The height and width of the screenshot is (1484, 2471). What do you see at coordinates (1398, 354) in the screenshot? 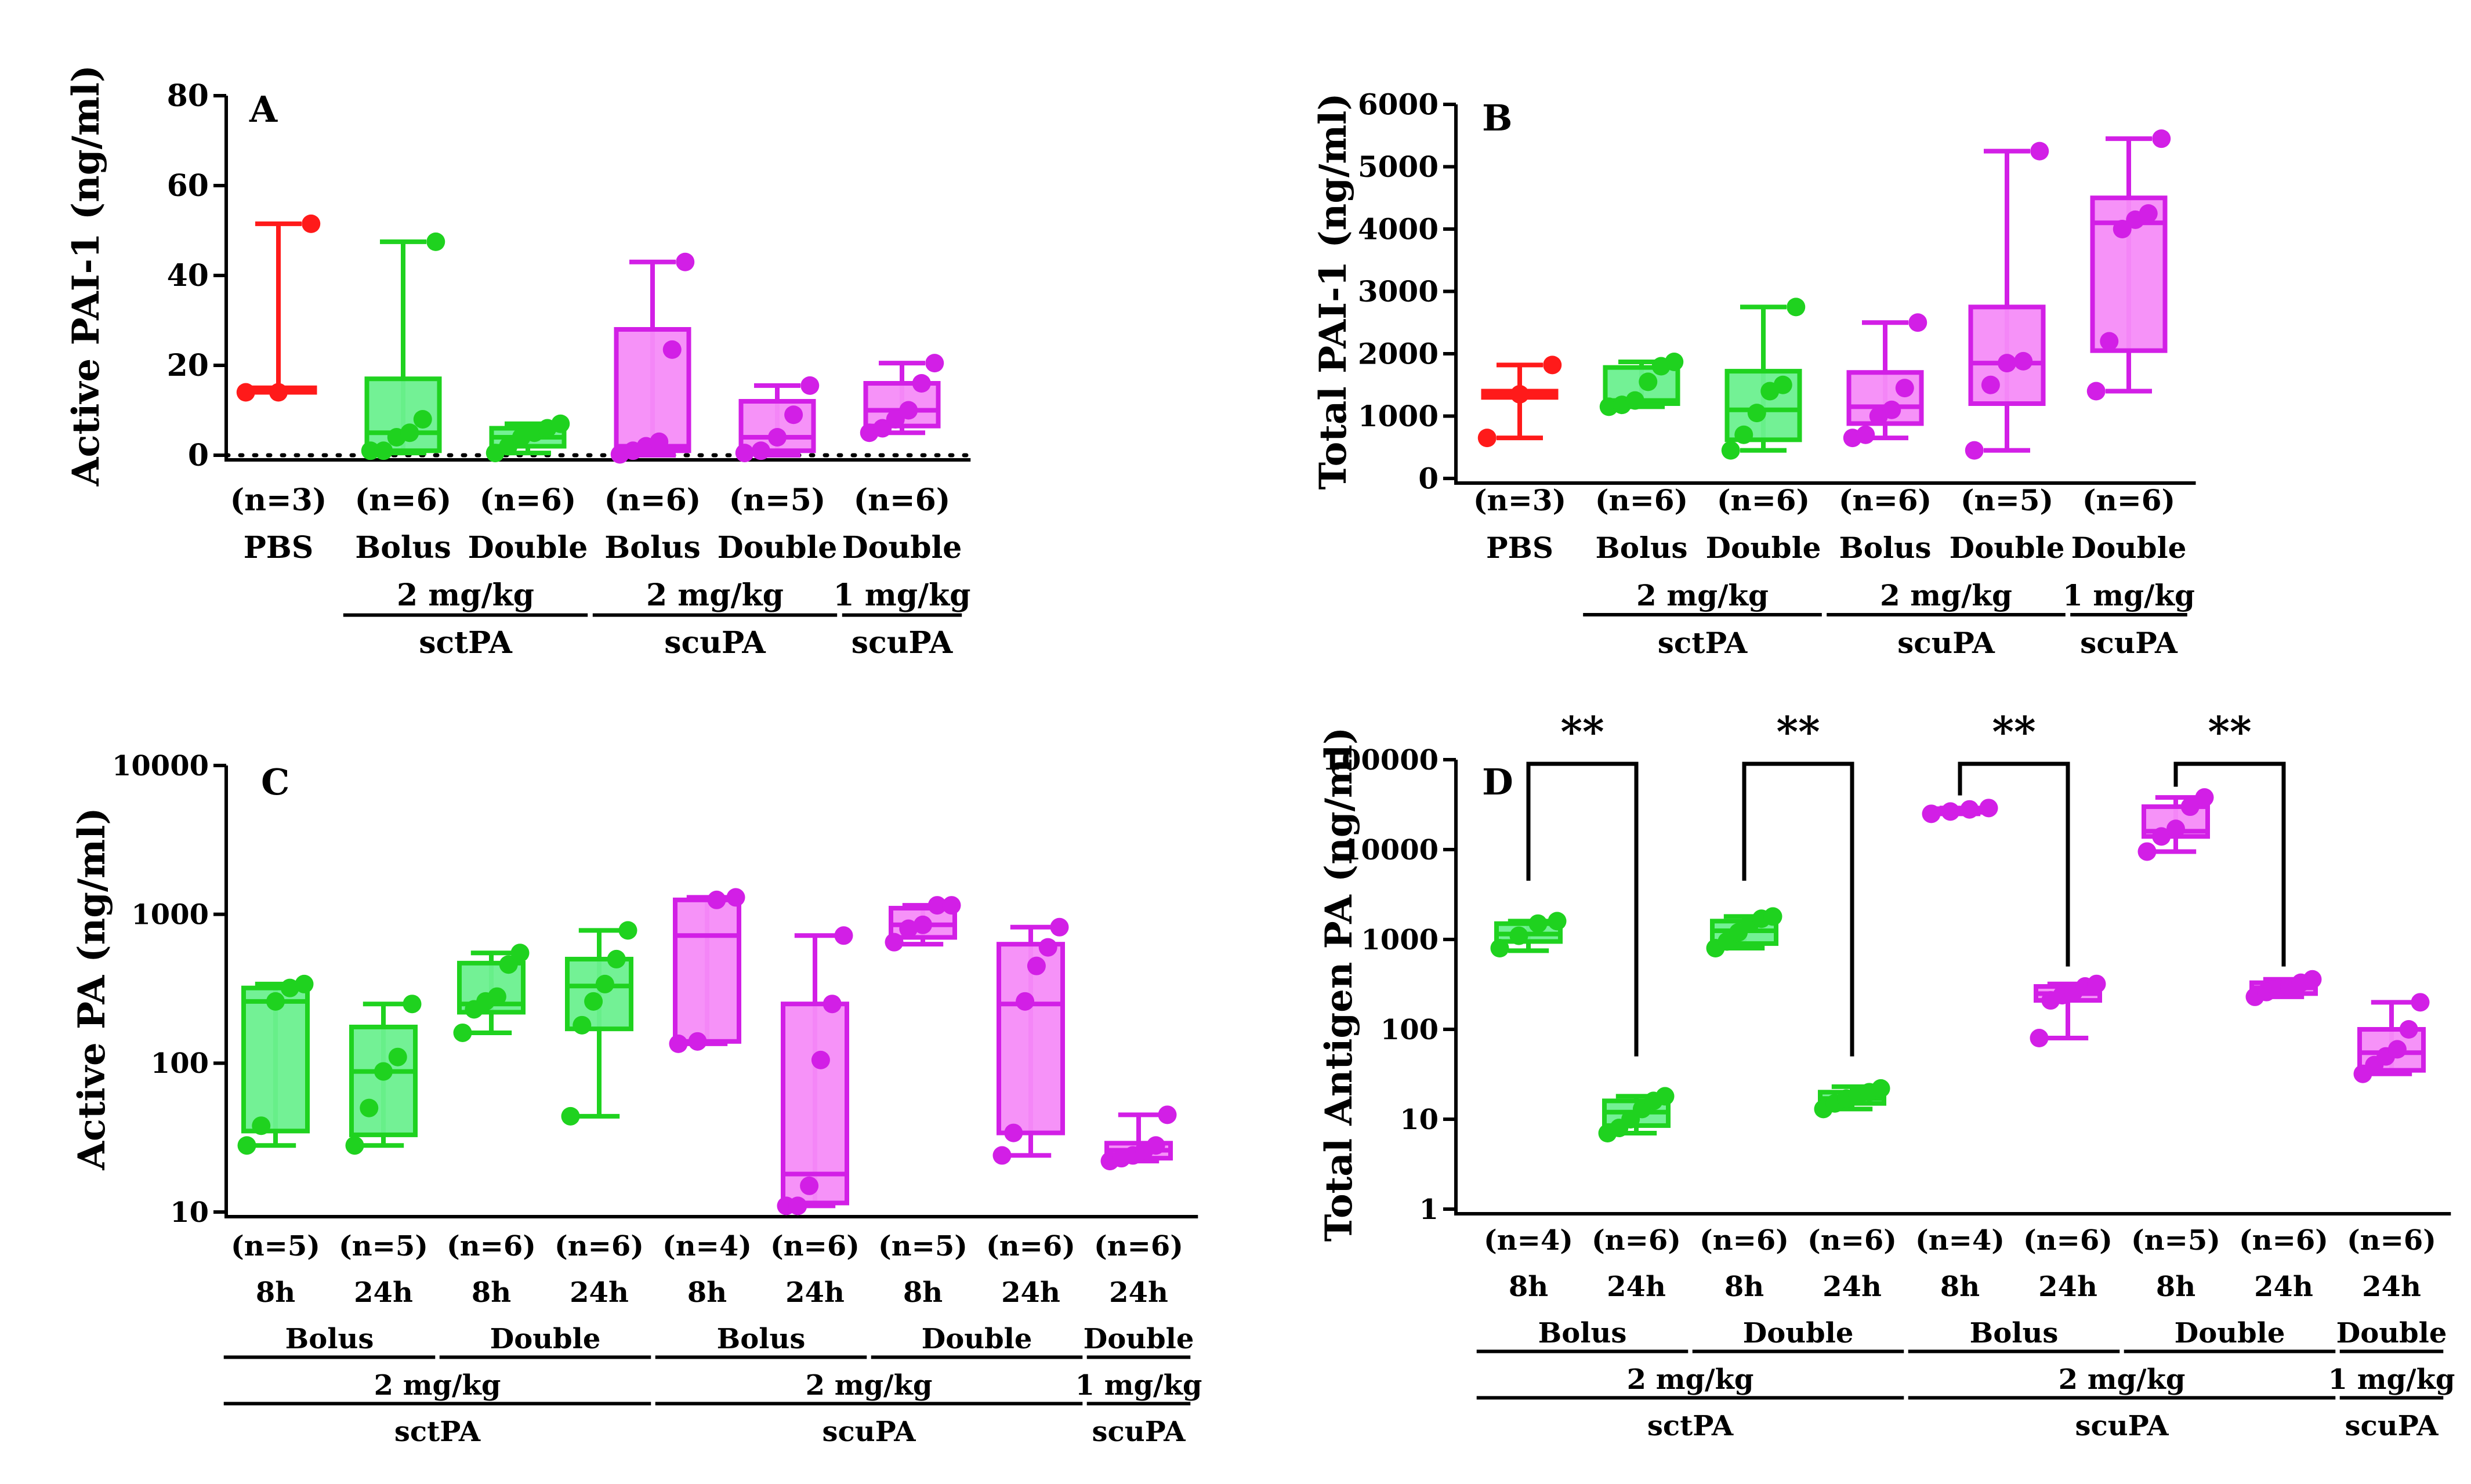
I see `y-tick-label: 2000` at bounding box center [1398, 354].